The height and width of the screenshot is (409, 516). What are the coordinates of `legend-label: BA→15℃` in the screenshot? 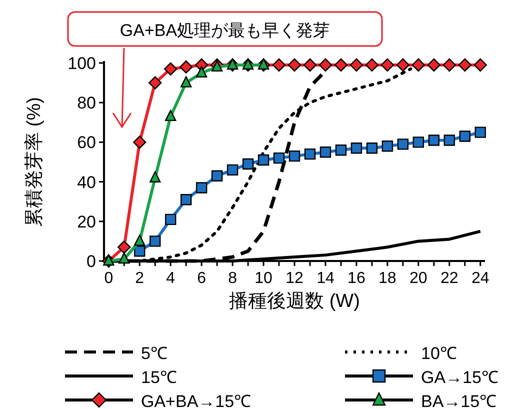 It's located at (459, 400).